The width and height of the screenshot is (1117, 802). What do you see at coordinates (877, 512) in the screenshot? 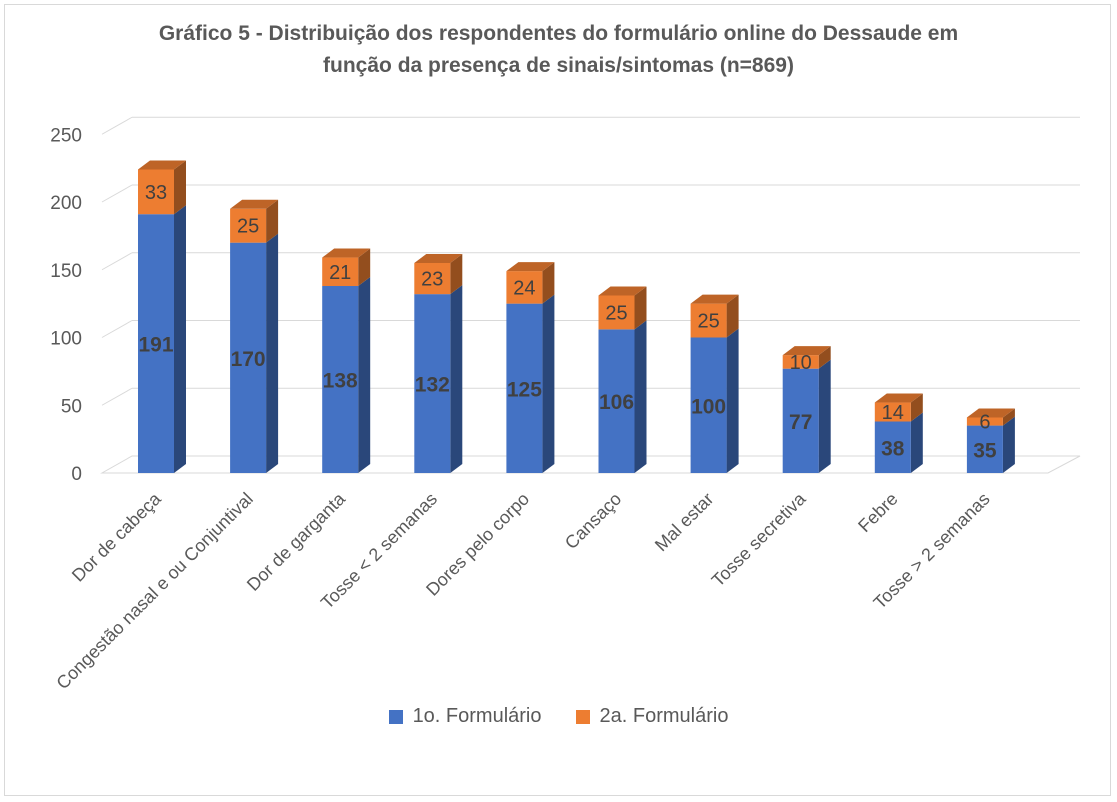
I see `x-tick-label: Febre` at bounding box center [877, 512].